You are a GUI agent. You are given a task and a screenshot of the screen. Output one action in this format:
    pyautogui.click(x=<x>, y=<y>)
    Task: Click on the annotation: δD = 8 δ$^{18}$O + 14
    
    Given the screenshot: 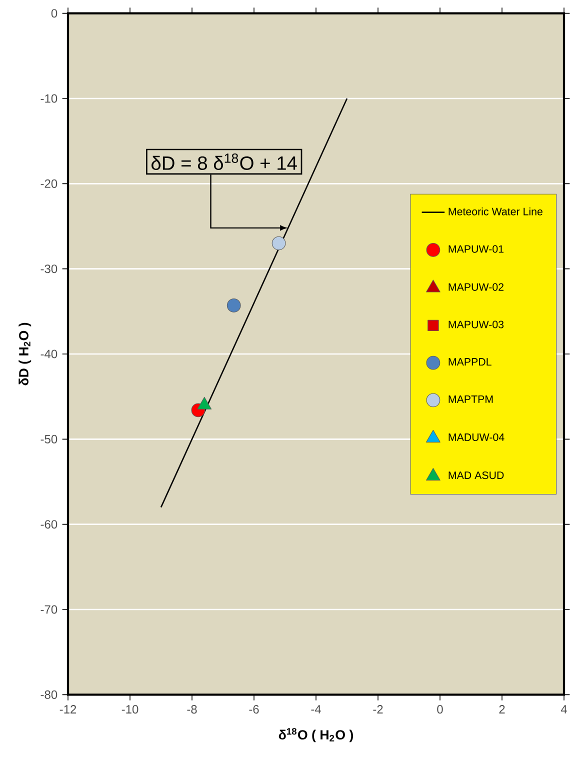 What is the action you would take?
    pyautogui.click(x=224, y=161)
    